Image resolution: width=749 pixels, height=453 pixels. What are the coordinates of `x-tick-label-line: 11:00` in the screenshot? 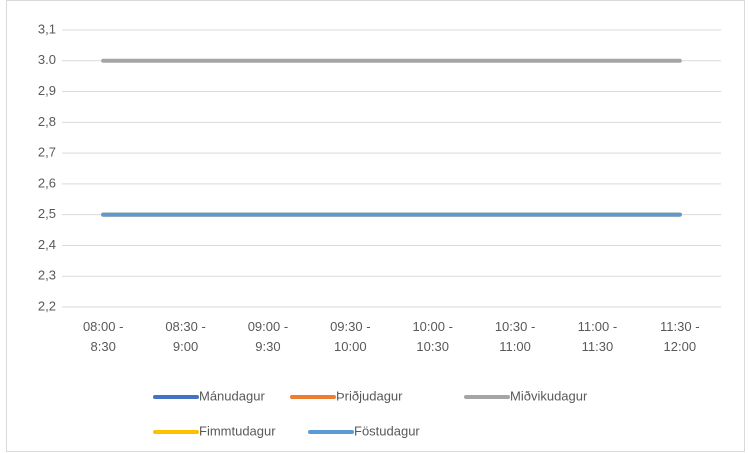 It's located at (515, 346).